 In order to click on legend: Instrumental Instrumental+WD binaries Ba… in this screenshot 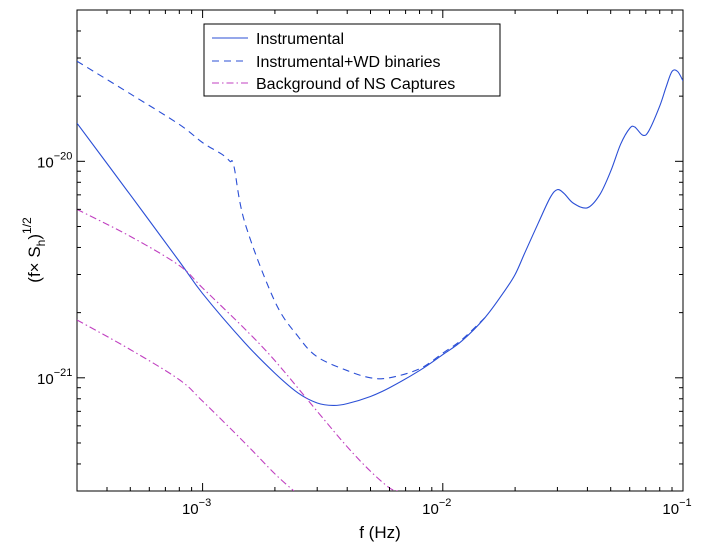, I will do `click(352, 60)`.